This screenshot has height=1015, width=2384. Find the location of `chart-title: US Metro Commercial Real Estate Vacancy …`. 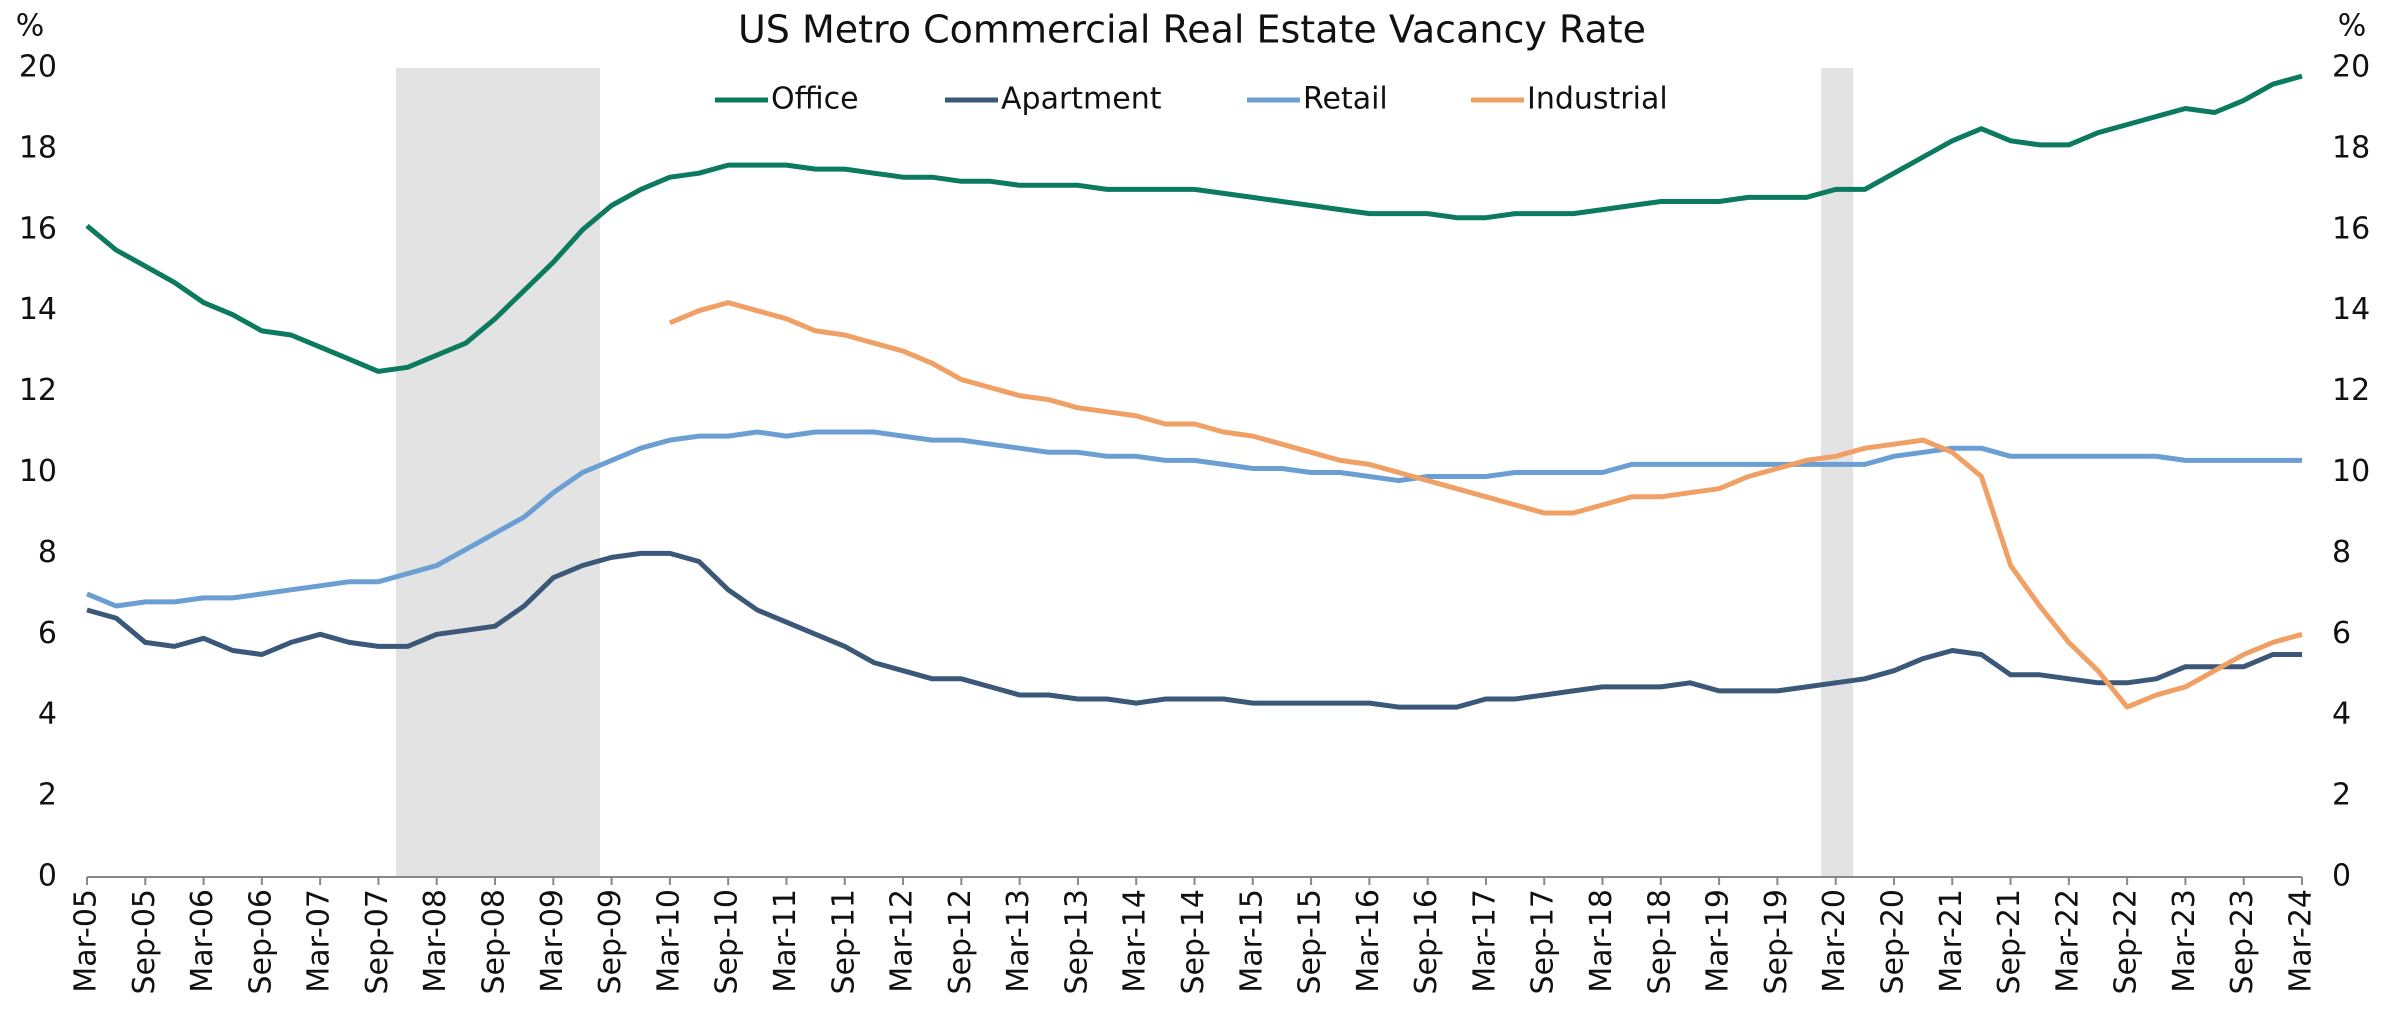

chart-title: US Metro Commercial Real Estate Vacancy … is located at coordinates (1192, 30).